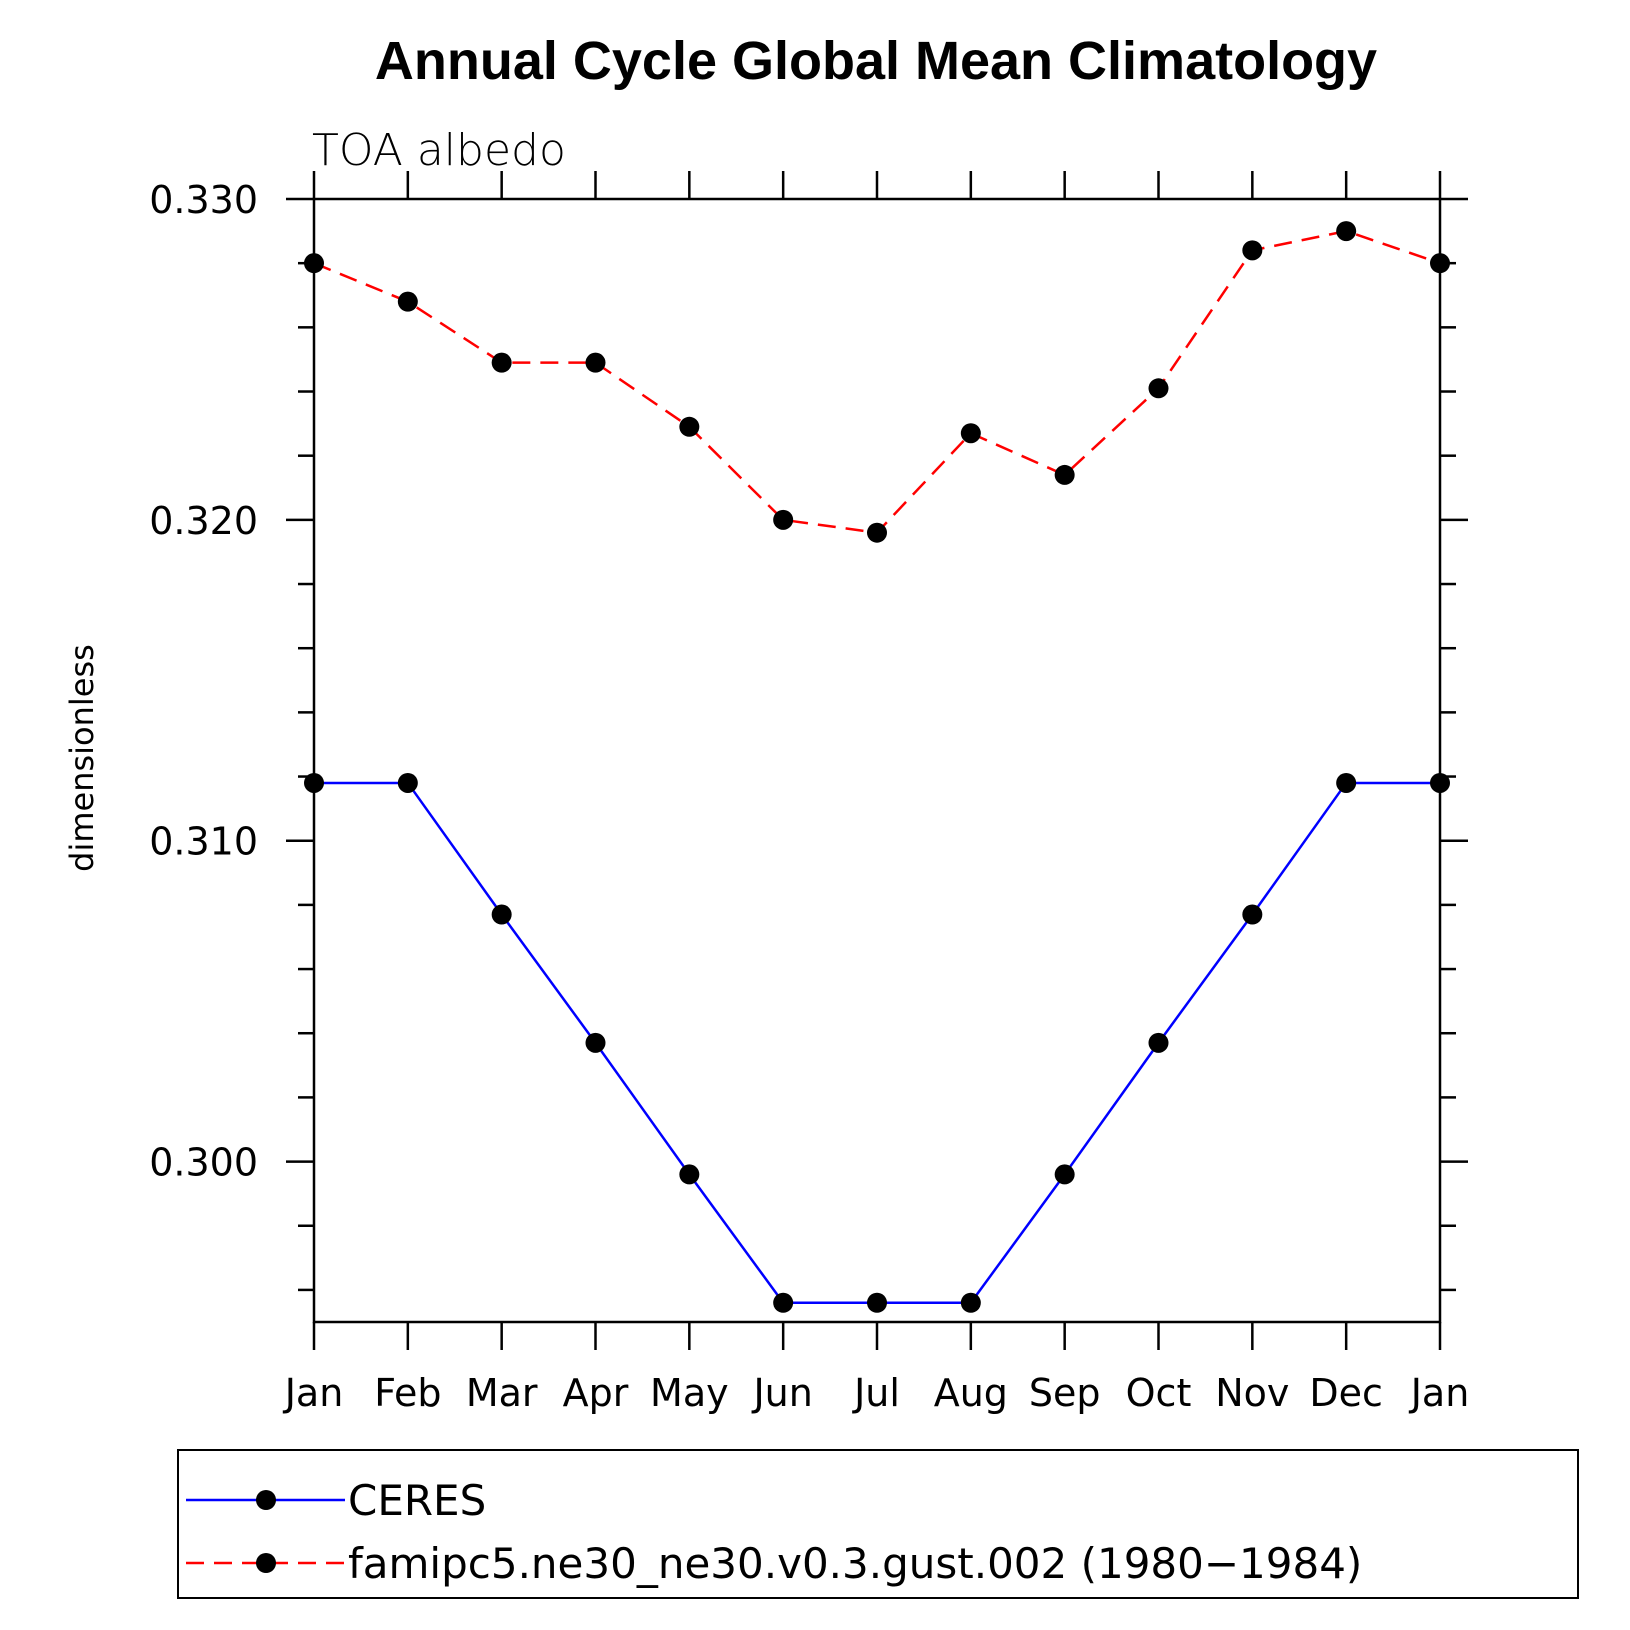 The width and height of the screenshot is (1630, 1630). Describe the element at coordinates (1252, 1393) in the screenshot. I see `x-tick-label: Nov` at that location.